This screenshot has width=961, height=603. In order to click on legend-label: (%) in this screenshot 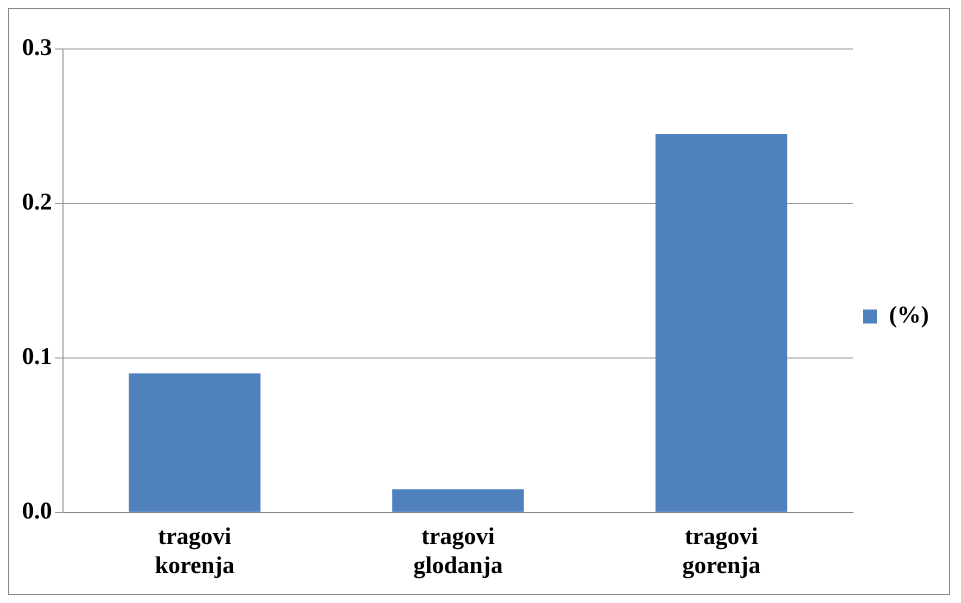, I will do `click(909, 315)`.